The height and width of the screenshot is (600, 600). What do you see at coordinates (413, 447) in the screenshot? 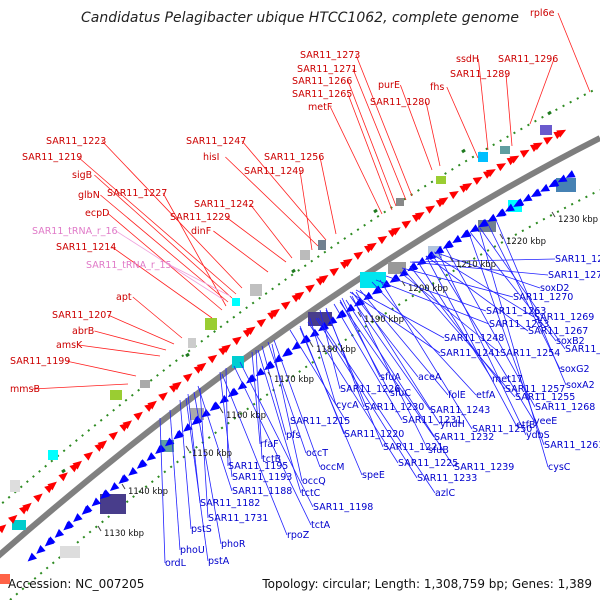
I see `reverse-gene-label: SAR11_1221` at bounding box center [413, 447].